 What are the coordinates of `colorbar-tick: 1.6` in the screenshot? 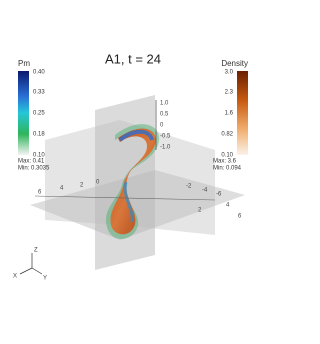 It's located at (229, 114).